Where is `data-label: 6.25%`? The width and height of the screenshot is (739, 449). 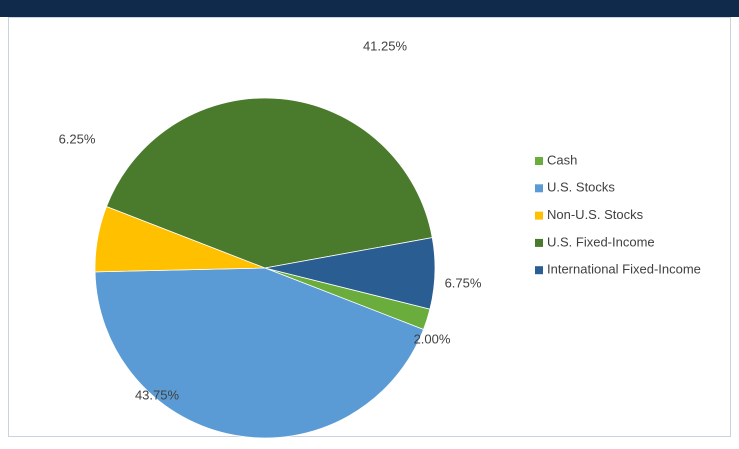 data-label: 6.25% is located at coordinates (77, 138).